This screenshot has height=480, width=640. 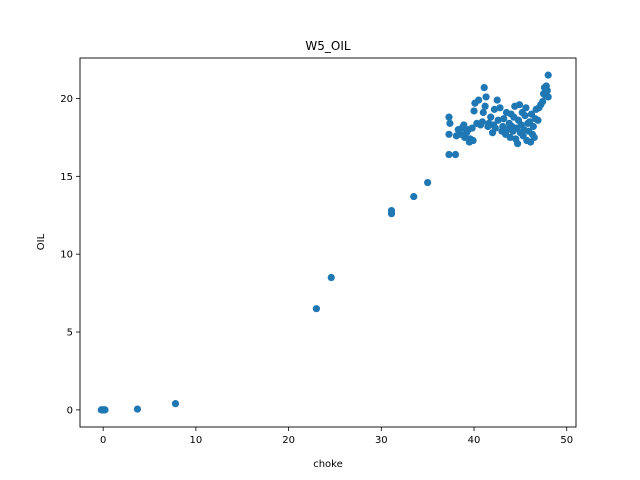 I want to click on y-tick-label: 0, so click(x=70, y=410).